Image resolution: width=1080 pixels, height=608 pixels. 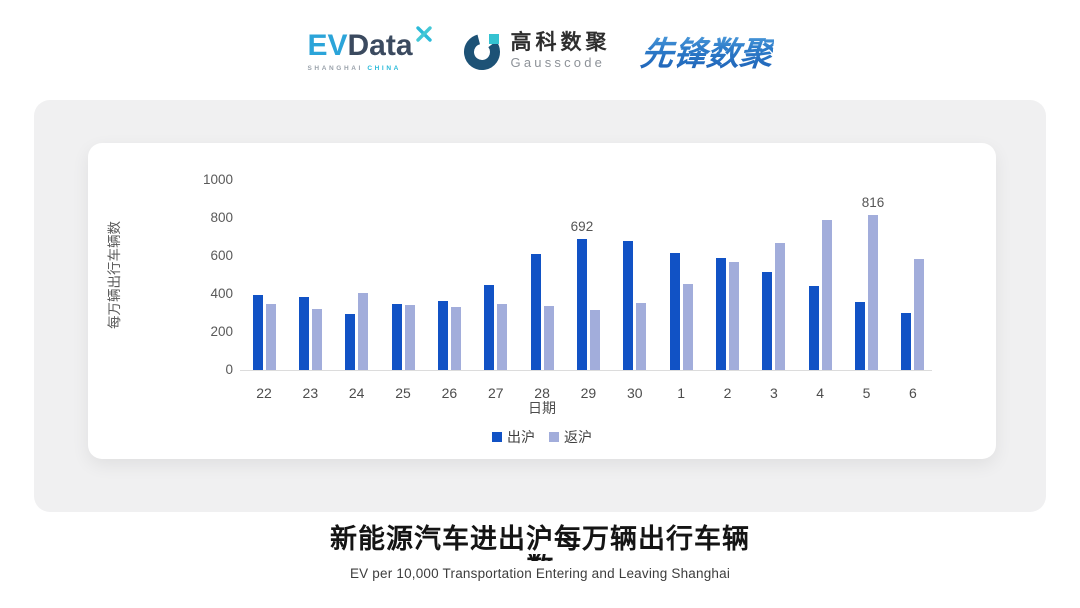 What do you see at coordinates (727, 393) in the screenshot?
I see `x-tick-label: 2` at bounding box center [727, 393].